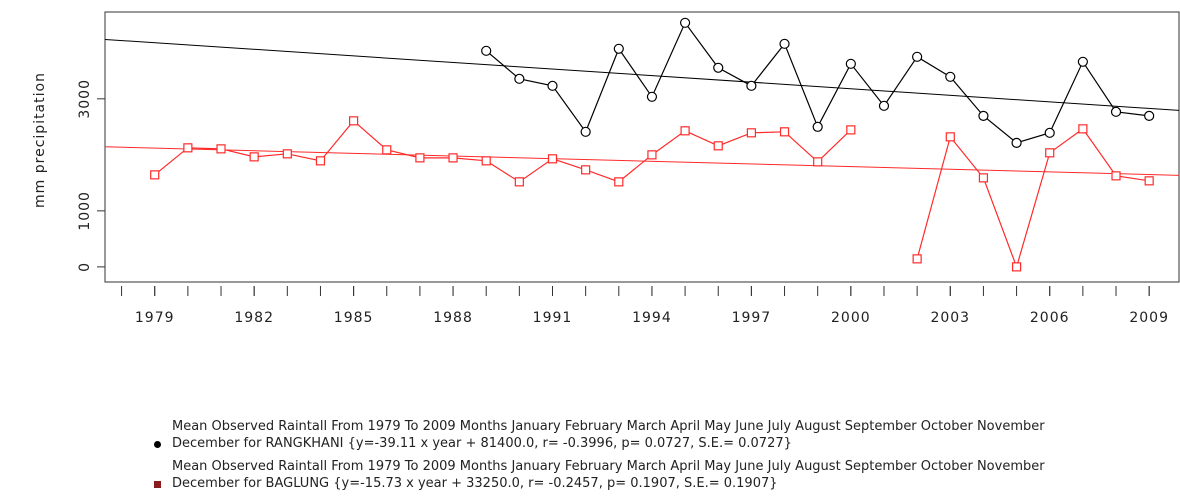 Image resolution: width=1180 pixels, height=504 pixels. Describe the element at coordinates (950, 318) in the screenshot. I see `x-tick-label: 2003` at that location.